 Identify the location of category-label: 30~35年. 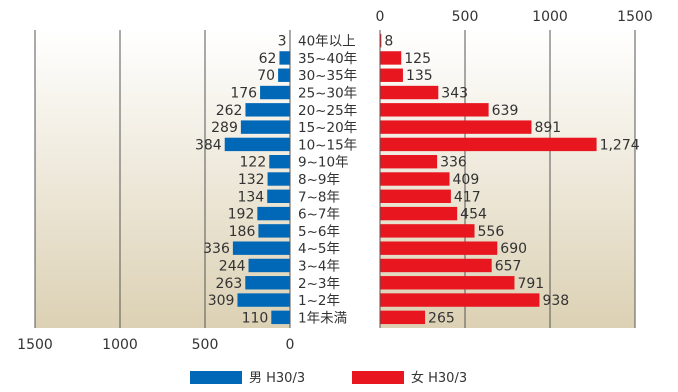
(327, 76).